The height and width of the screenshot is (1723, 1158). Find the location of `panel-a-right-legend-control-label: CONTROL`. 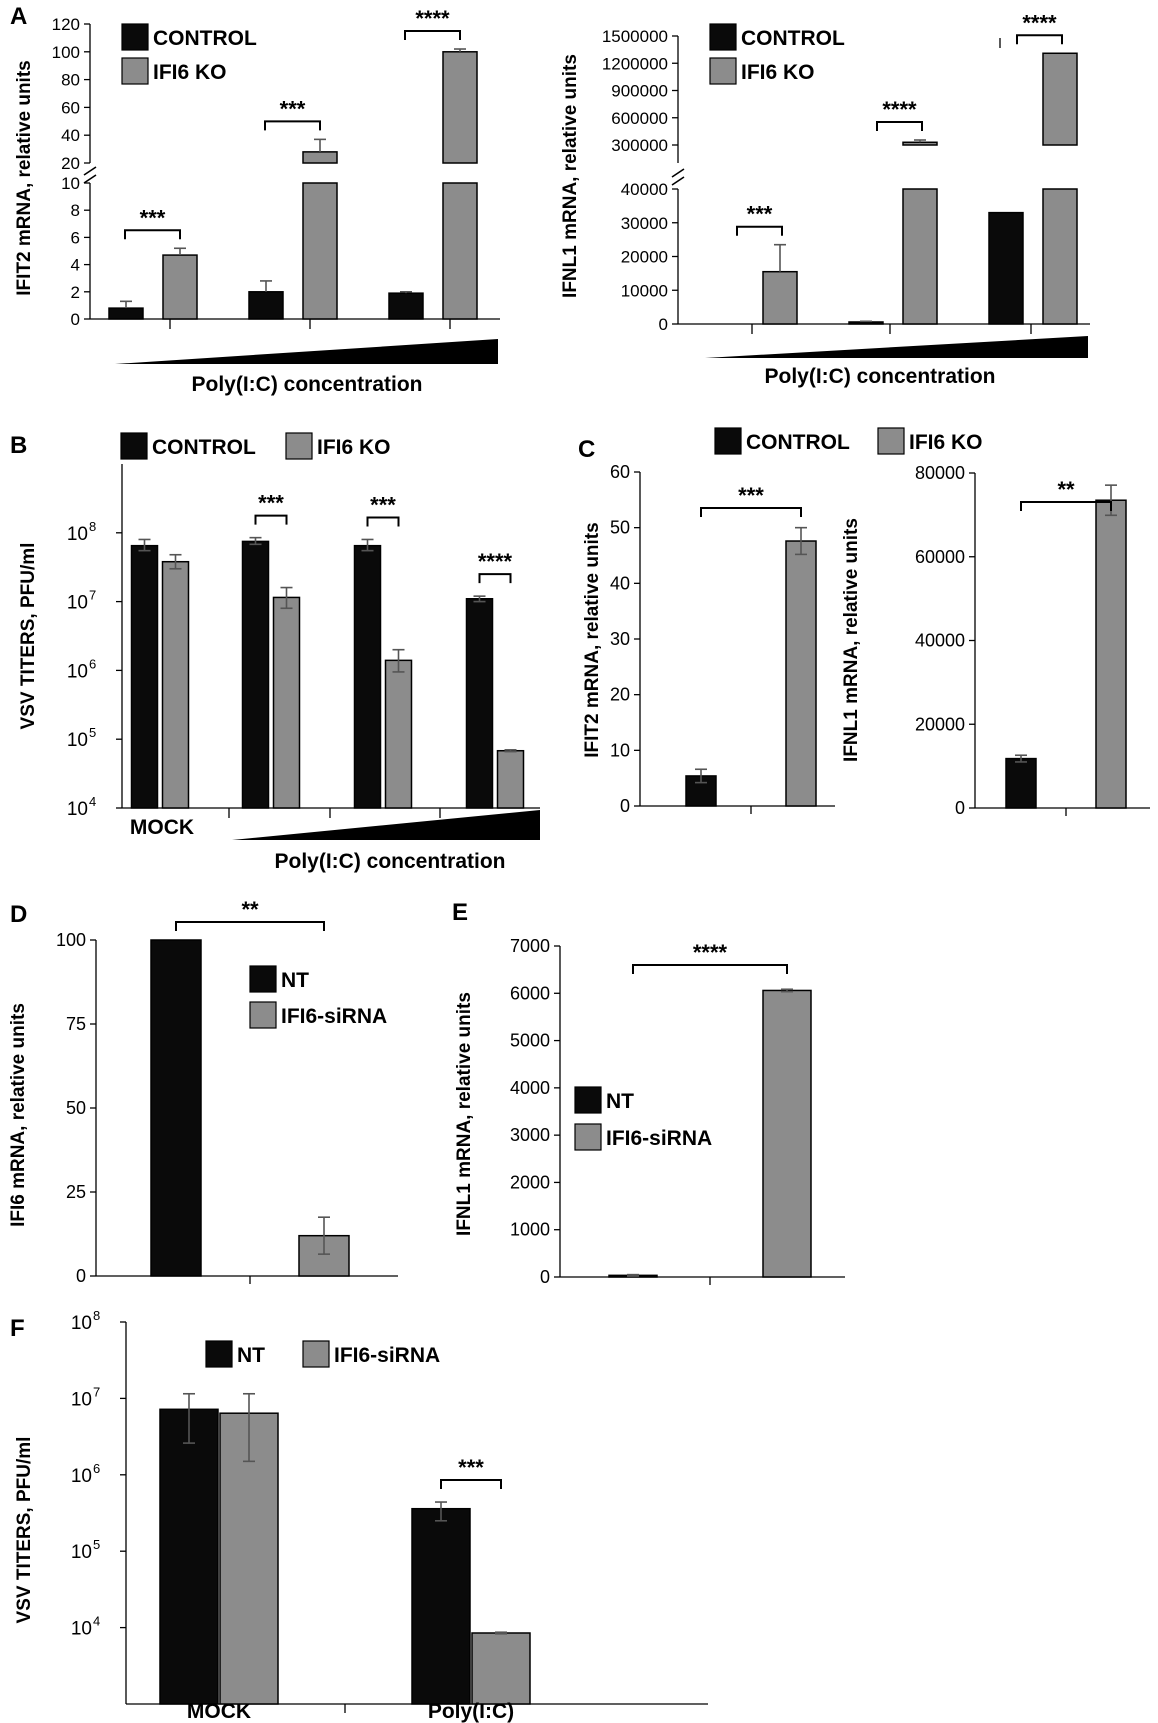

panel-a-right-legend-control-label: CONTROL is located at coordinates (793, 38).